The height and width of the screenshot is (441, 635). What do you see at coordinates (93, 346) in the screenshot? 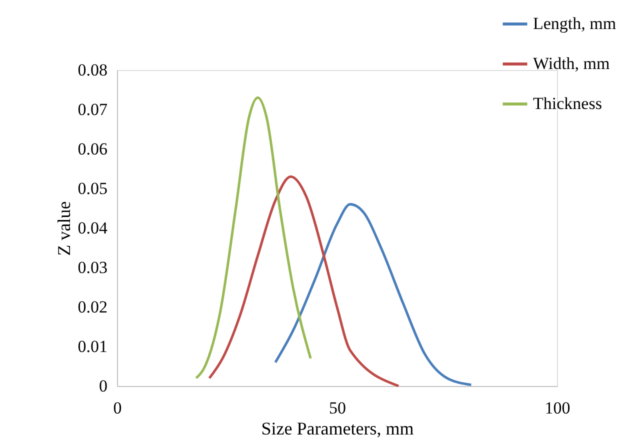
I see `y-tick-label: 0.01` at bounding box center [93, 346].